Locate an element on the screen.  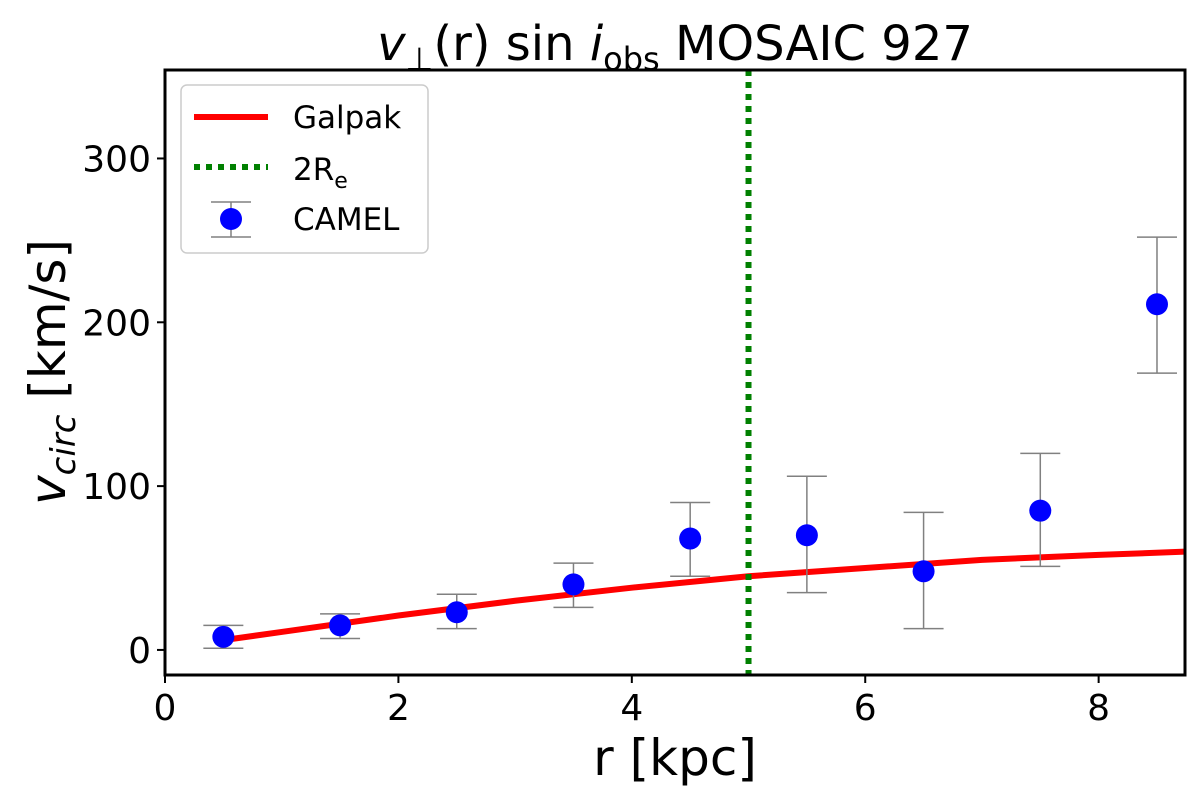
x-tick-label: 2 is located at coordinates (398, 708).